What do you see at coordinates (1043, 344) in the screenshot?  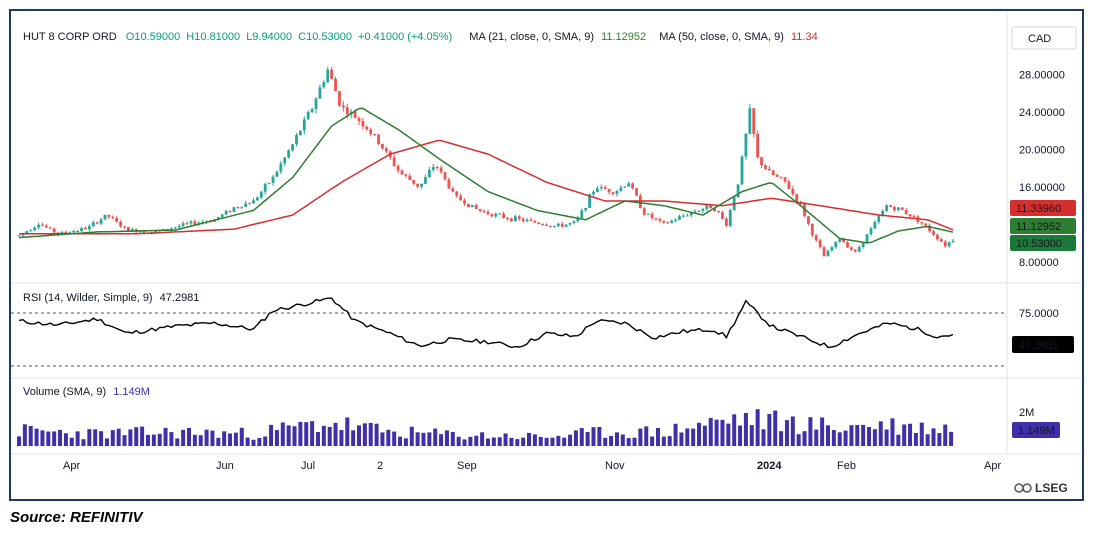 I see `rsi-badge: 47.2981` at bounding box center [1043, 344].